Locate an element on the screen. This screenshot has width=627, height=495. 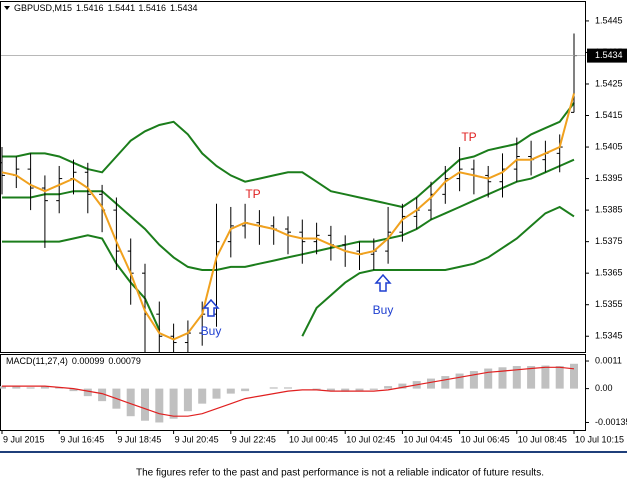
x-tick-label: 10 Jul 10:15 is located at coordinates (599, 439).